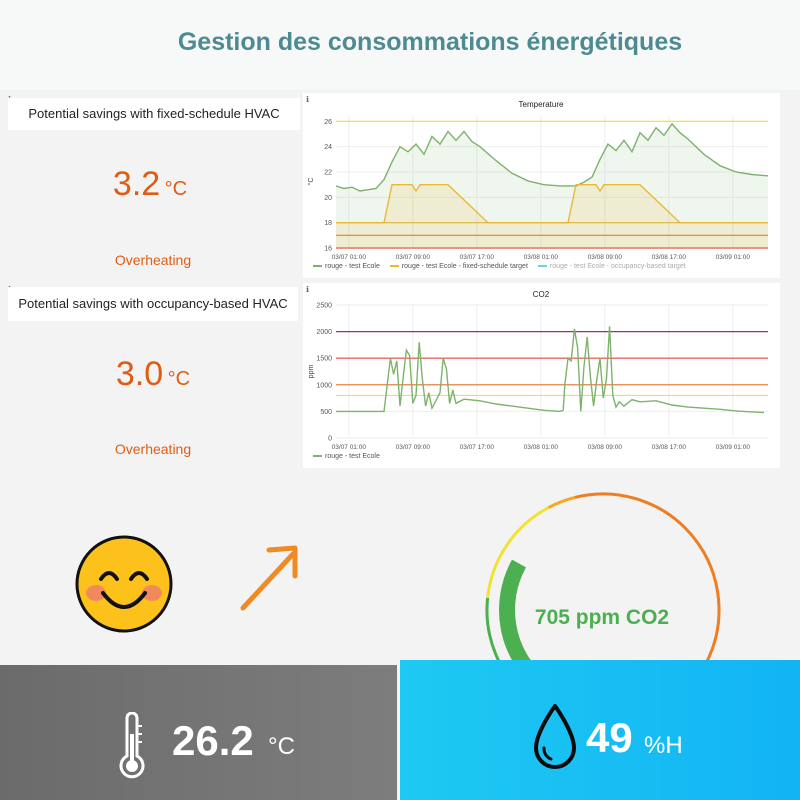 This screenshot has height=800, width=800. I want to click on arrow-up-right-icon, so click(269, 578).